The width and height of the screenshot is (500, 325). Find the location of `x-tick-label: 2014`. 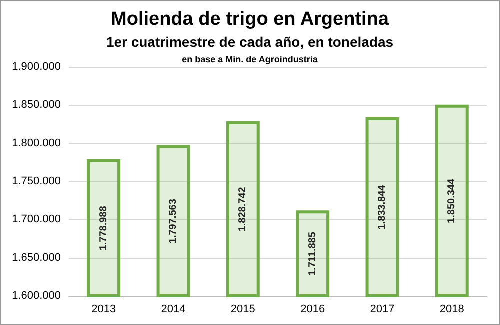

x-tick-label: 2014 is located at coordinates (173, 310).